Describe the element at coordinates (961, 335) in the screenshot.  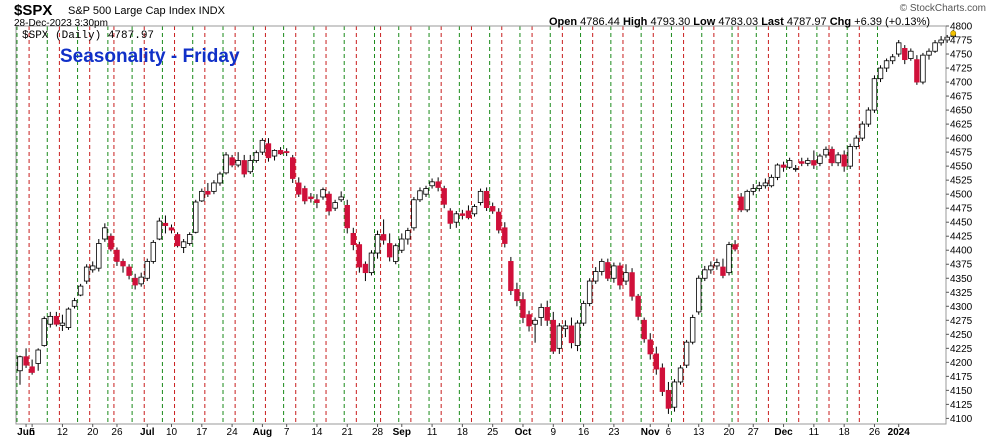
I see `y-tick-label: 4250` at that location.